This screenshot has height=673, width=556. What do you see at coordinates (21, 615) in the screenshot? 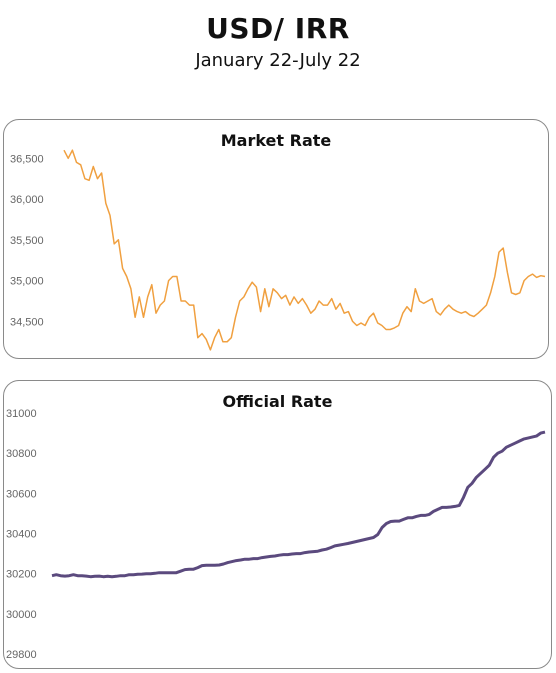
I see `official-rate-y-tick-label: 30000` at bounding box center [21, 615].